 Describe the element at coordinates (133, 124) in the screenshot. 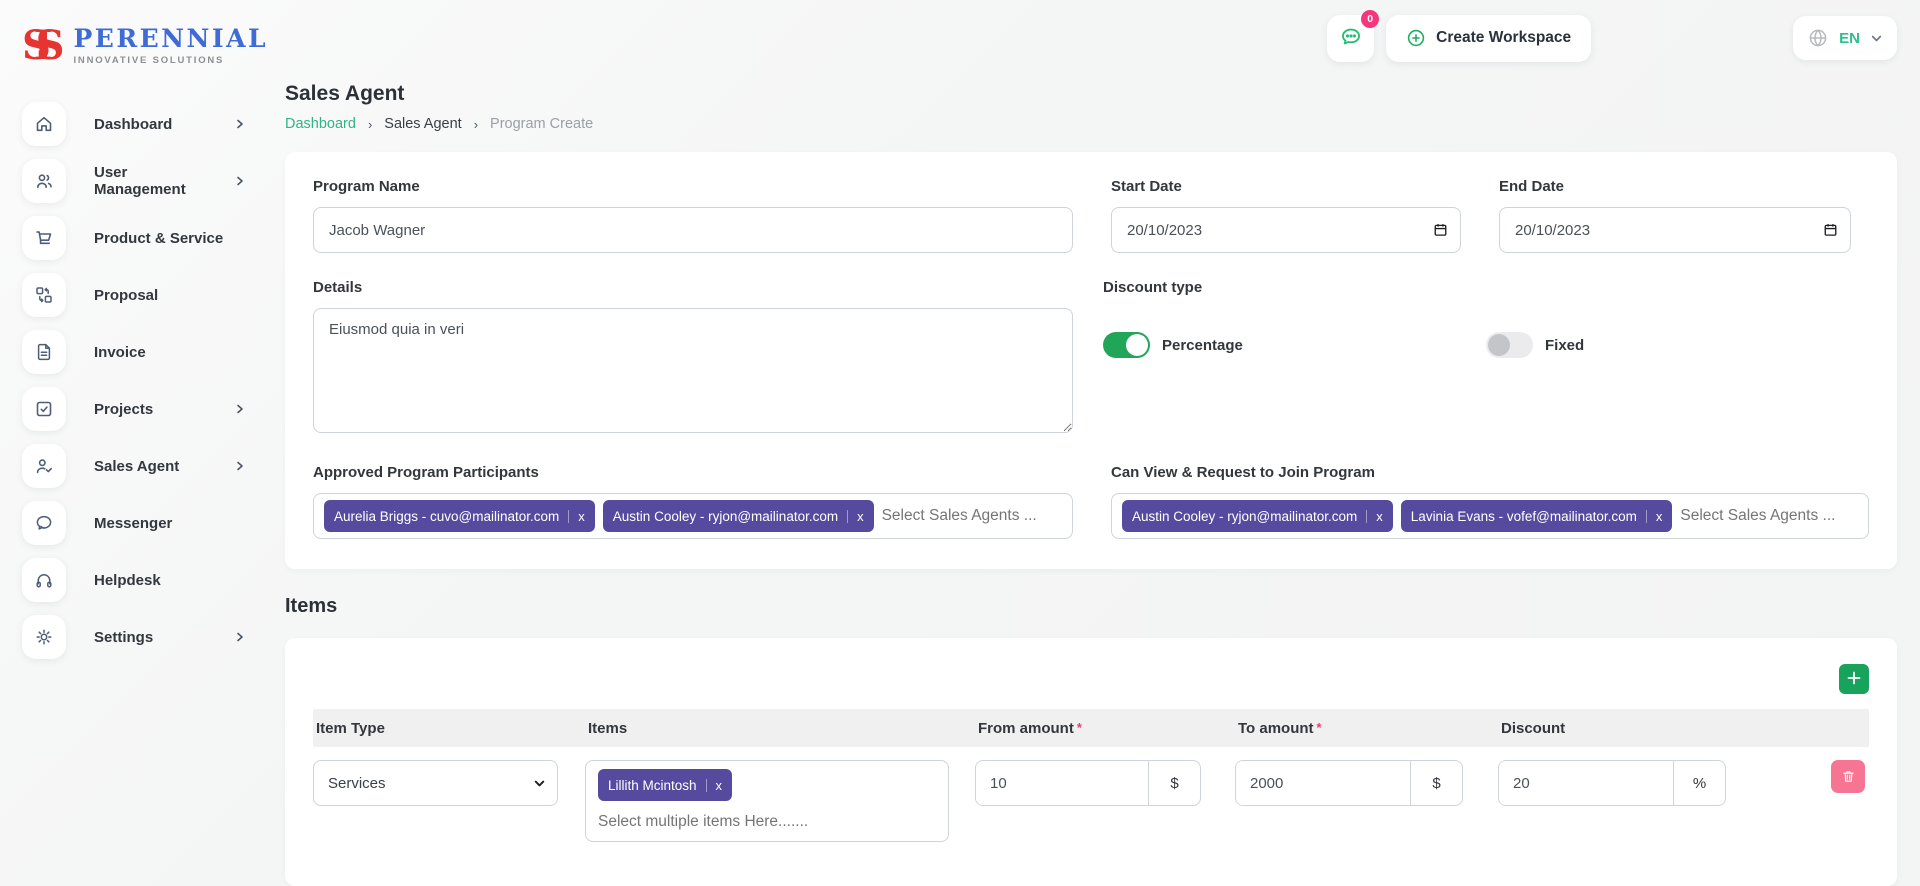

I see `sidebar-item-label: Dashboard` at that location.